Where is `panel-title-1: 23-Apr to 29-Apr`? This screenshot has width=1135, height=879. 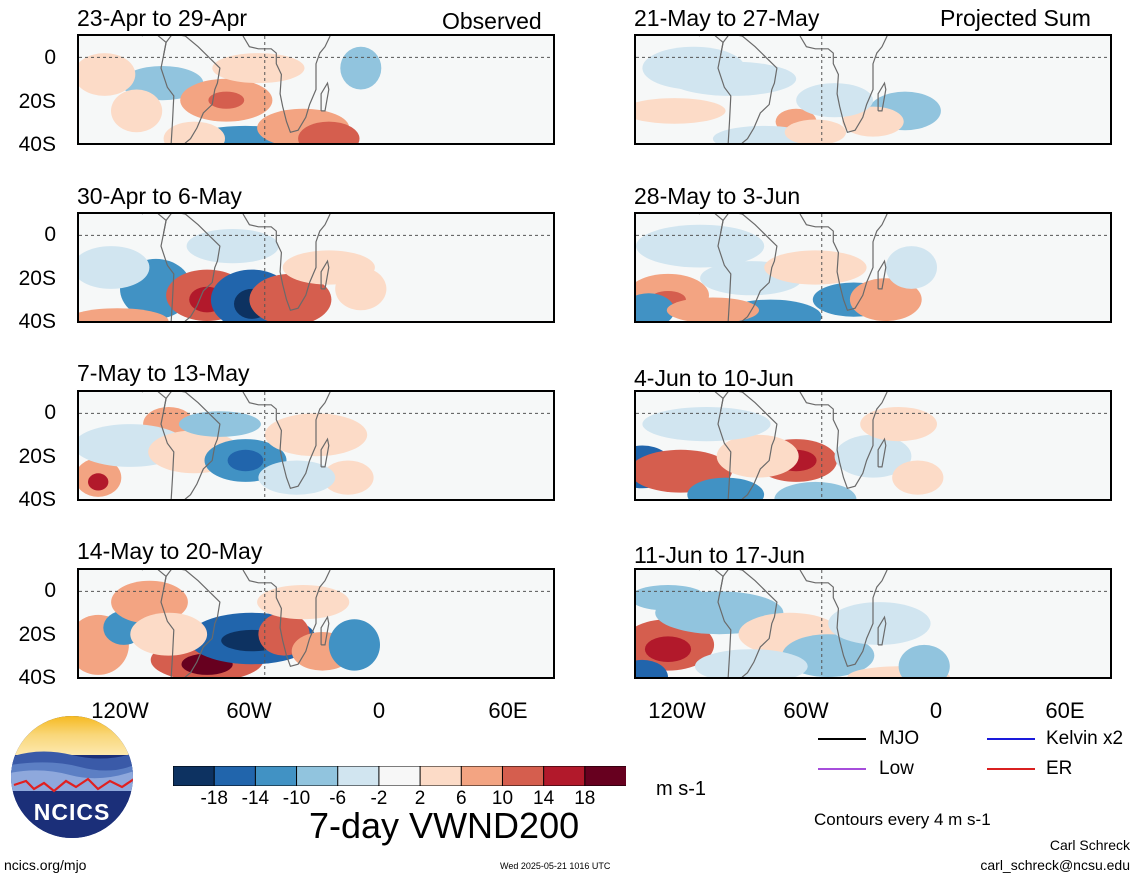 panel-title-1: 23-Apr to 29-Apr is located at coordinates (162, 18).